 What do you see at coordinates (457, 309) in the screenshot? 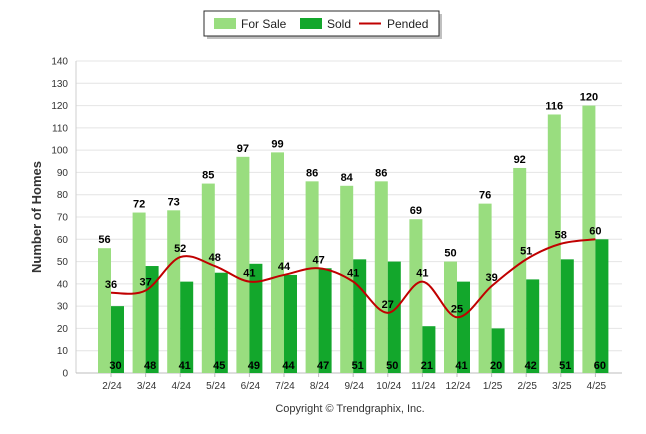
I see `pended-value-label: 25` at bounding box center [457, 309].